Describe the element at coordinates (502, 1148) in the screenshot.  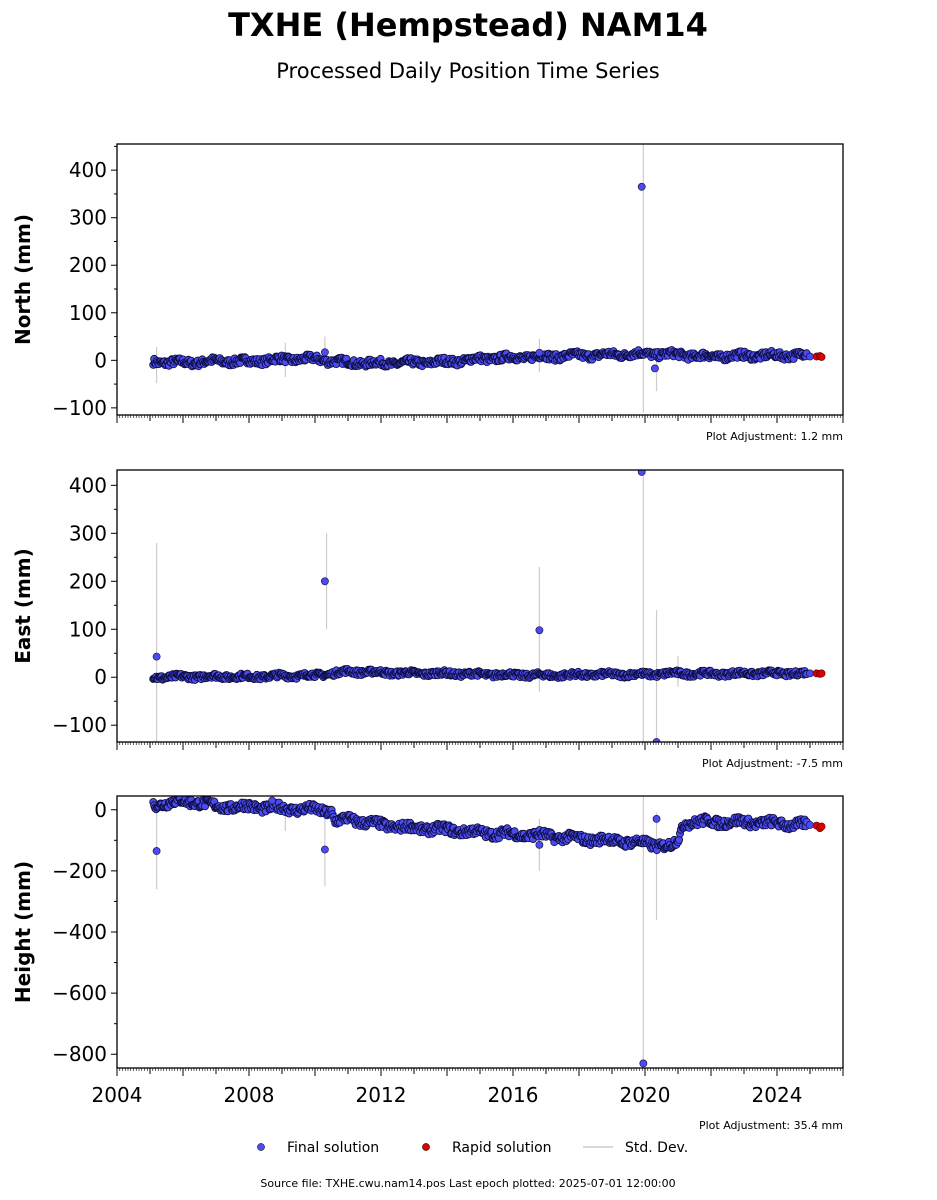
I see `legend-label: Rapid solution` at that location.